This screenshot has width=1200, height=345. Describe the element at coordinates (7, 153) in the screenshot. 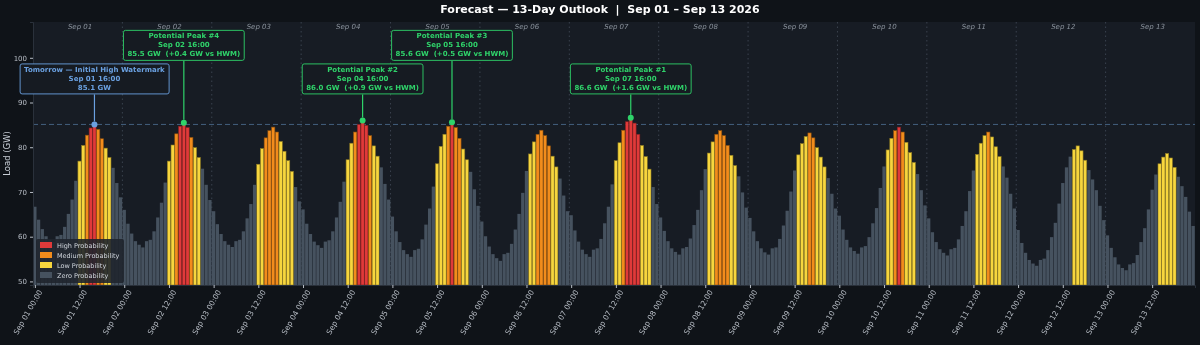

I see `y-axis-title: Load (GW)` at that location.